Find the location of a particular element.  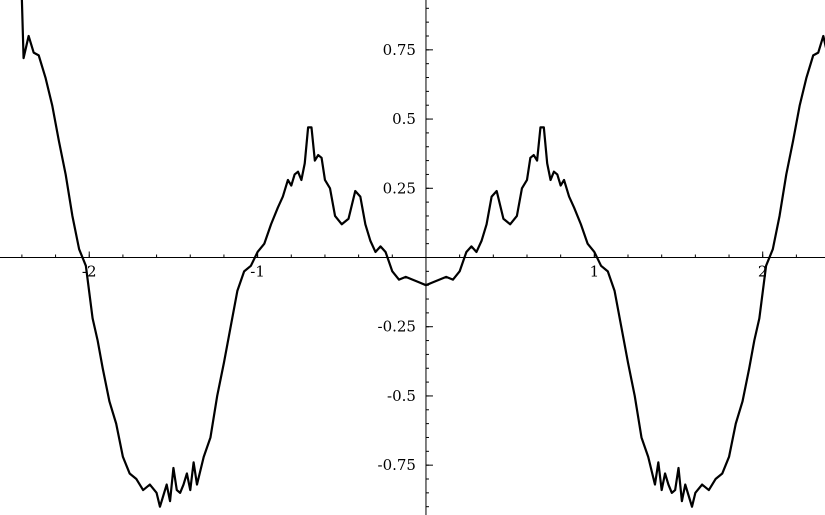

x-tick-label: 1 is located at coordinates (595, 272).